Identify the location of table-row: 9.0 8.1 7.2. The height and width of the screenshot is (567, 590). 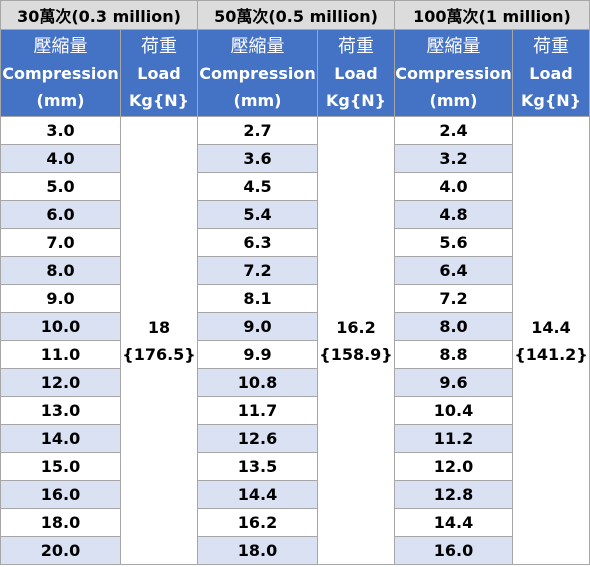
(295, 298).